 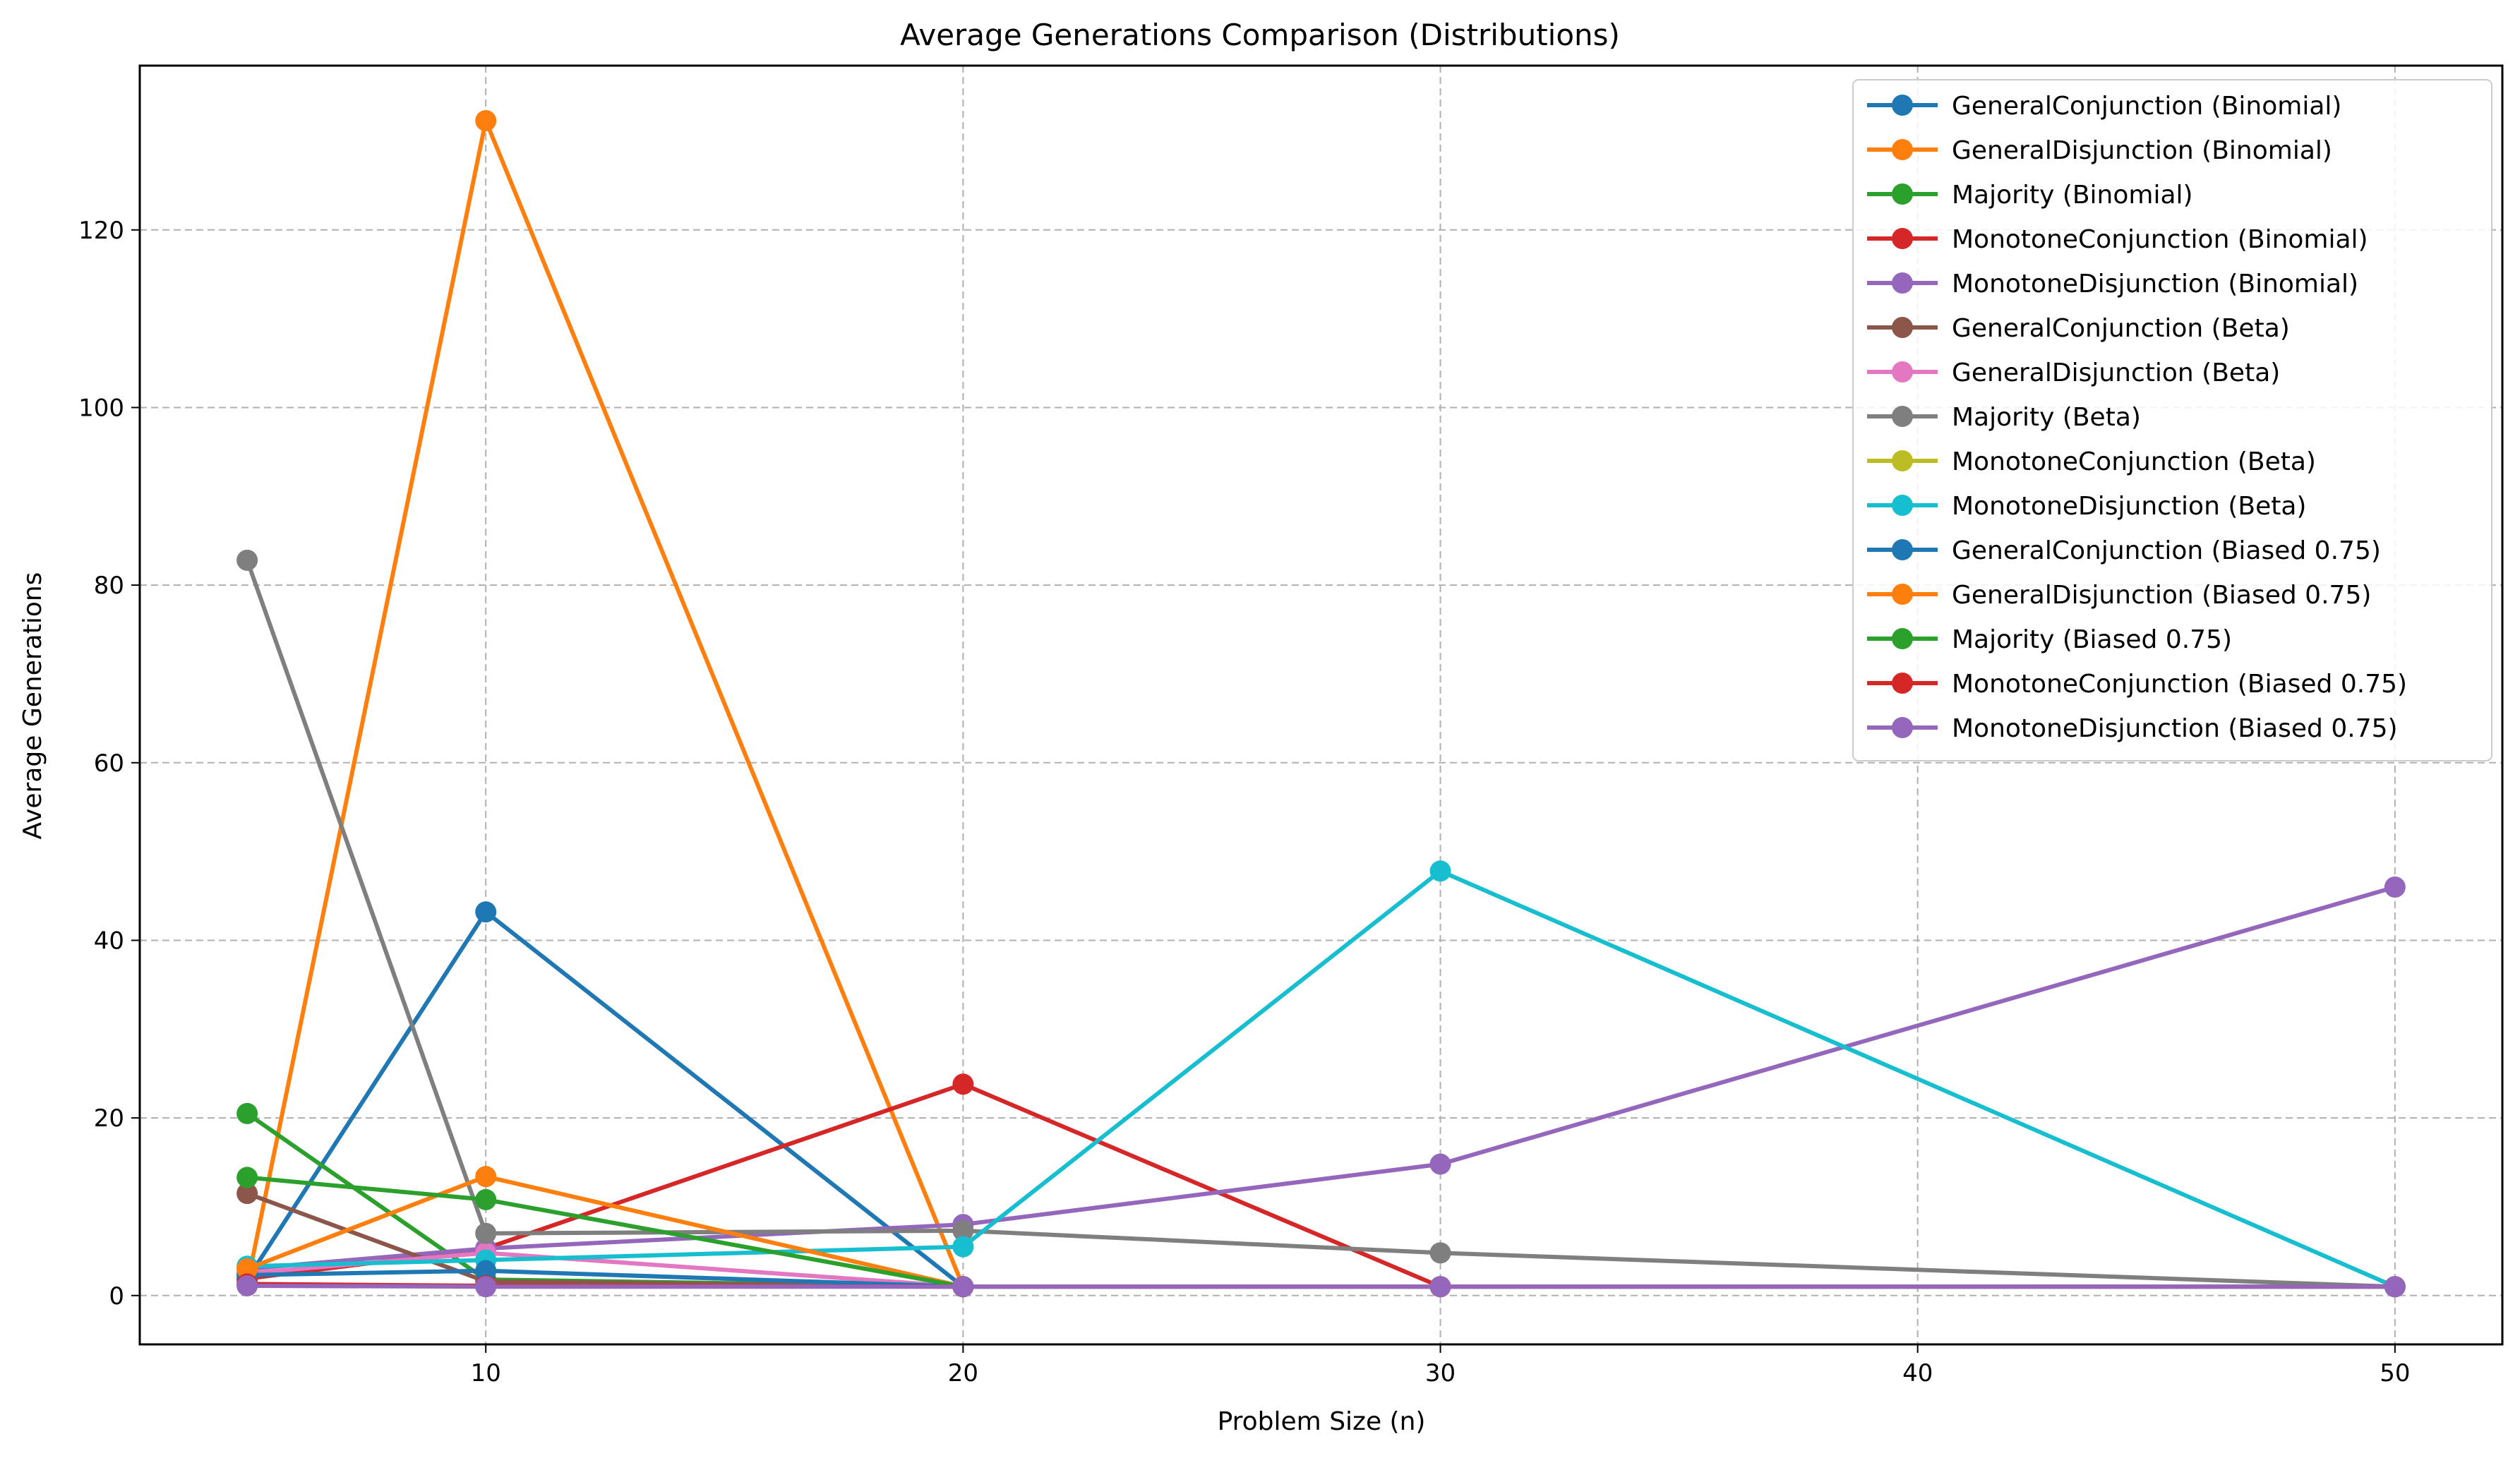 What do you see at coordinates (2179, 684) in the screenshot?
I see `legend-label: MonotoneConjunction (Biased 0.75)` at bounding box center [2179, 684].